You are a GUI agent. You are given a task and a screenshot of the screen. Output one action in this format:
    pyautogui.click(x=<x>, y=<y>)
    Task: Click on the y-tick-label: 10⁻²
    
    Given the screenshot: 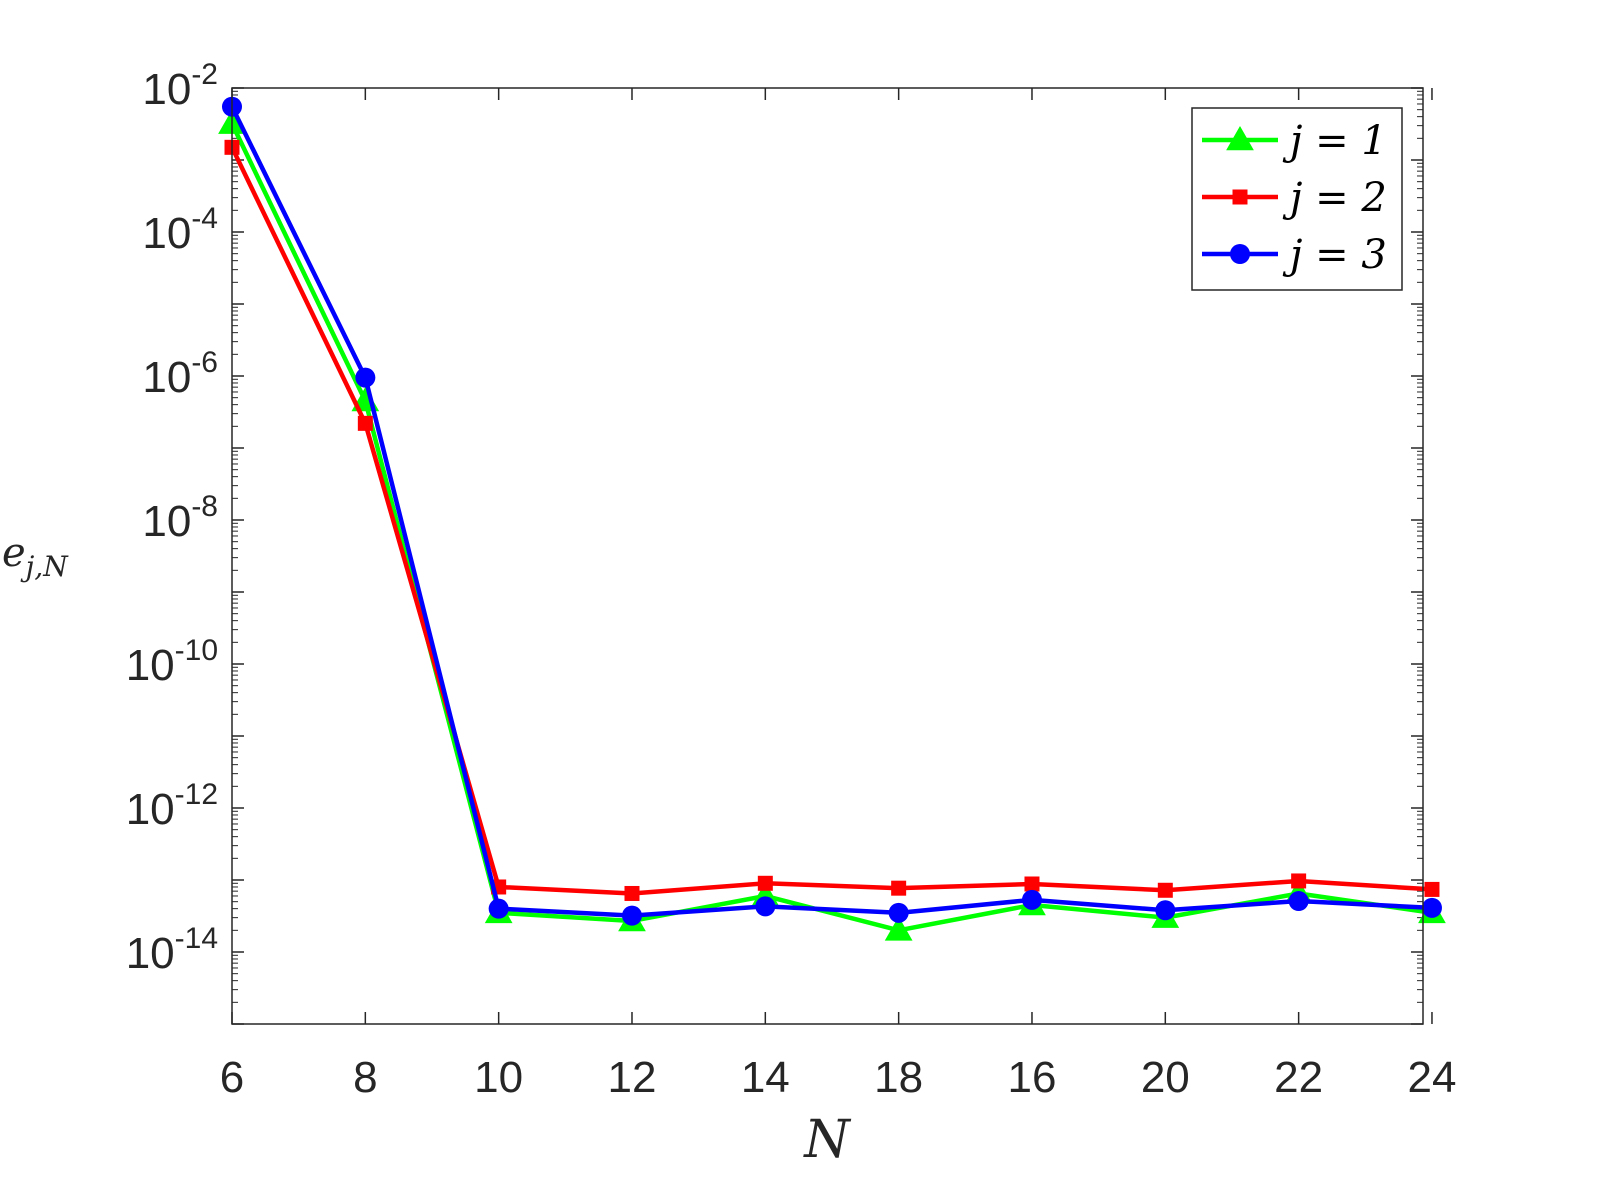 What is the action you would take?
    pyautogui.click(x=180, y=86)
    